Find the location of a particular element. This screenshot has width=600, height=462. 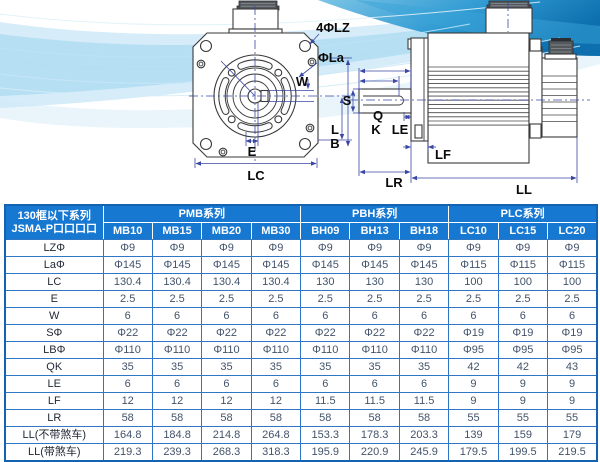

table-row: LR 58 58 58 58 58 58 58 55 55 55 is located at coordinates (301, 418).